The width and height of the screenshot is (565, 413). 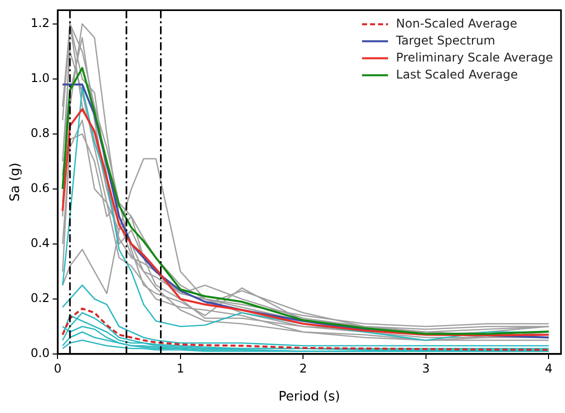 What do you see at coordinates (445, 40) in the screenshot?
I see `legend-label: Target Spectrum` at bounding box center [445, 40].